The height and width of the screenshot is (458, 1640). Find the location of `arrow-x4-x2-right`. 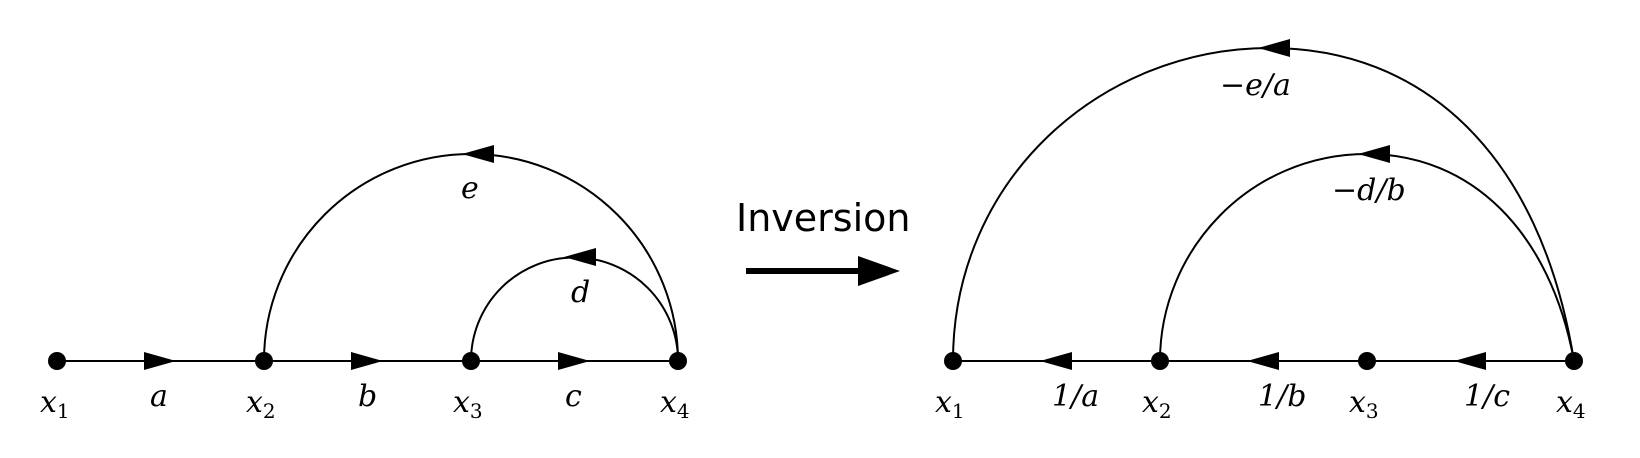

arrow-x4-x2-right is located at coordinates (1374, 154).